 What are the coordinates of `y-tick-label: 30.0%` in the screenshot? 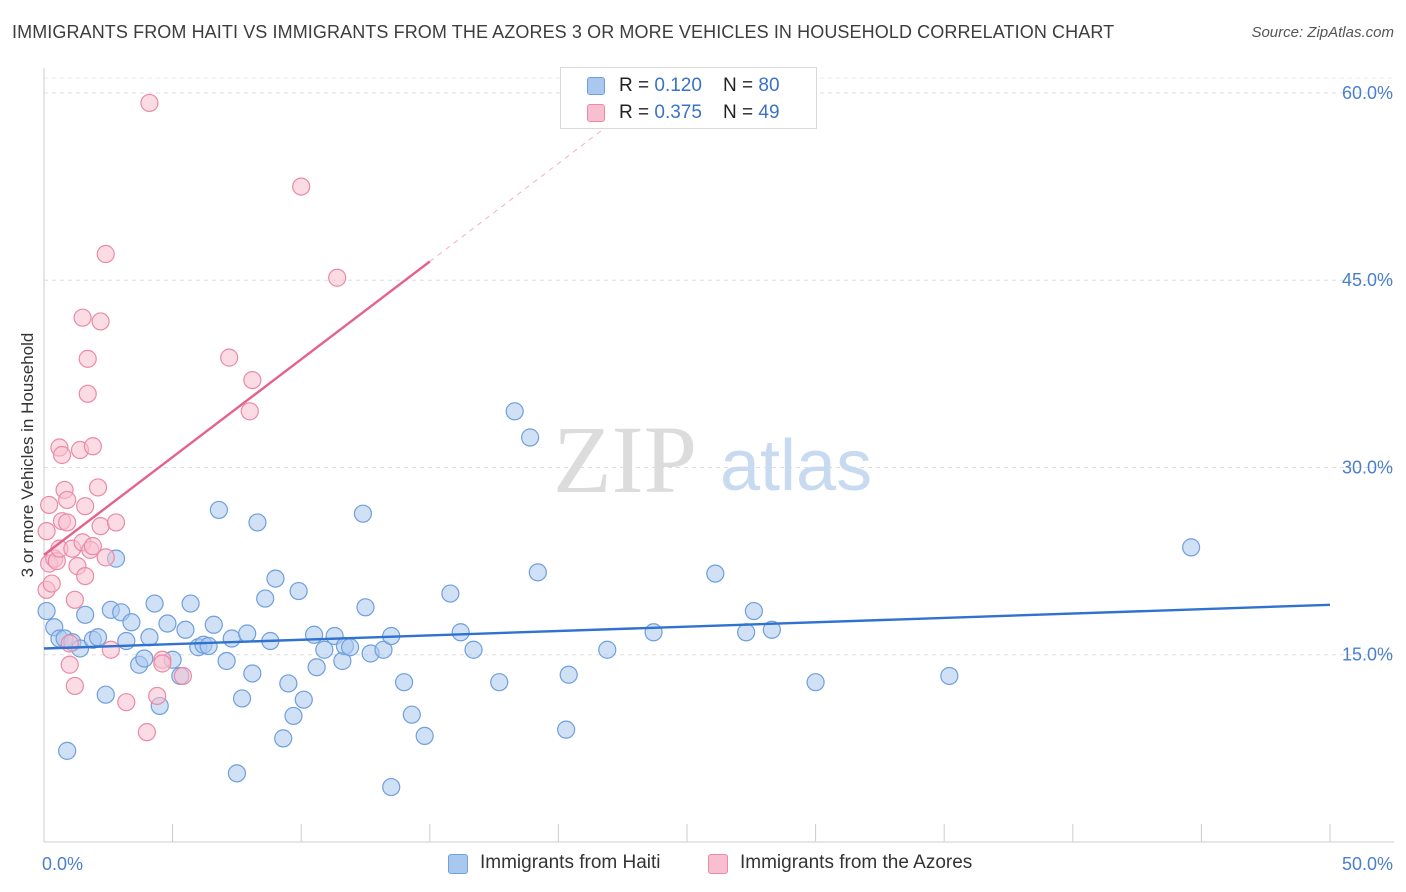 It's located at (1367, 467).